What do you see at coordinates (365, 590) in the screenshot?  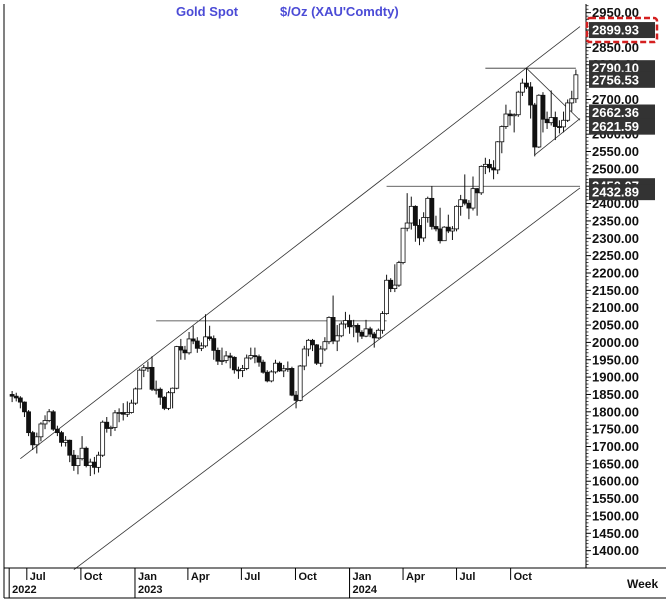 I see `year-label: 2024` at bounding box center [365, 590].